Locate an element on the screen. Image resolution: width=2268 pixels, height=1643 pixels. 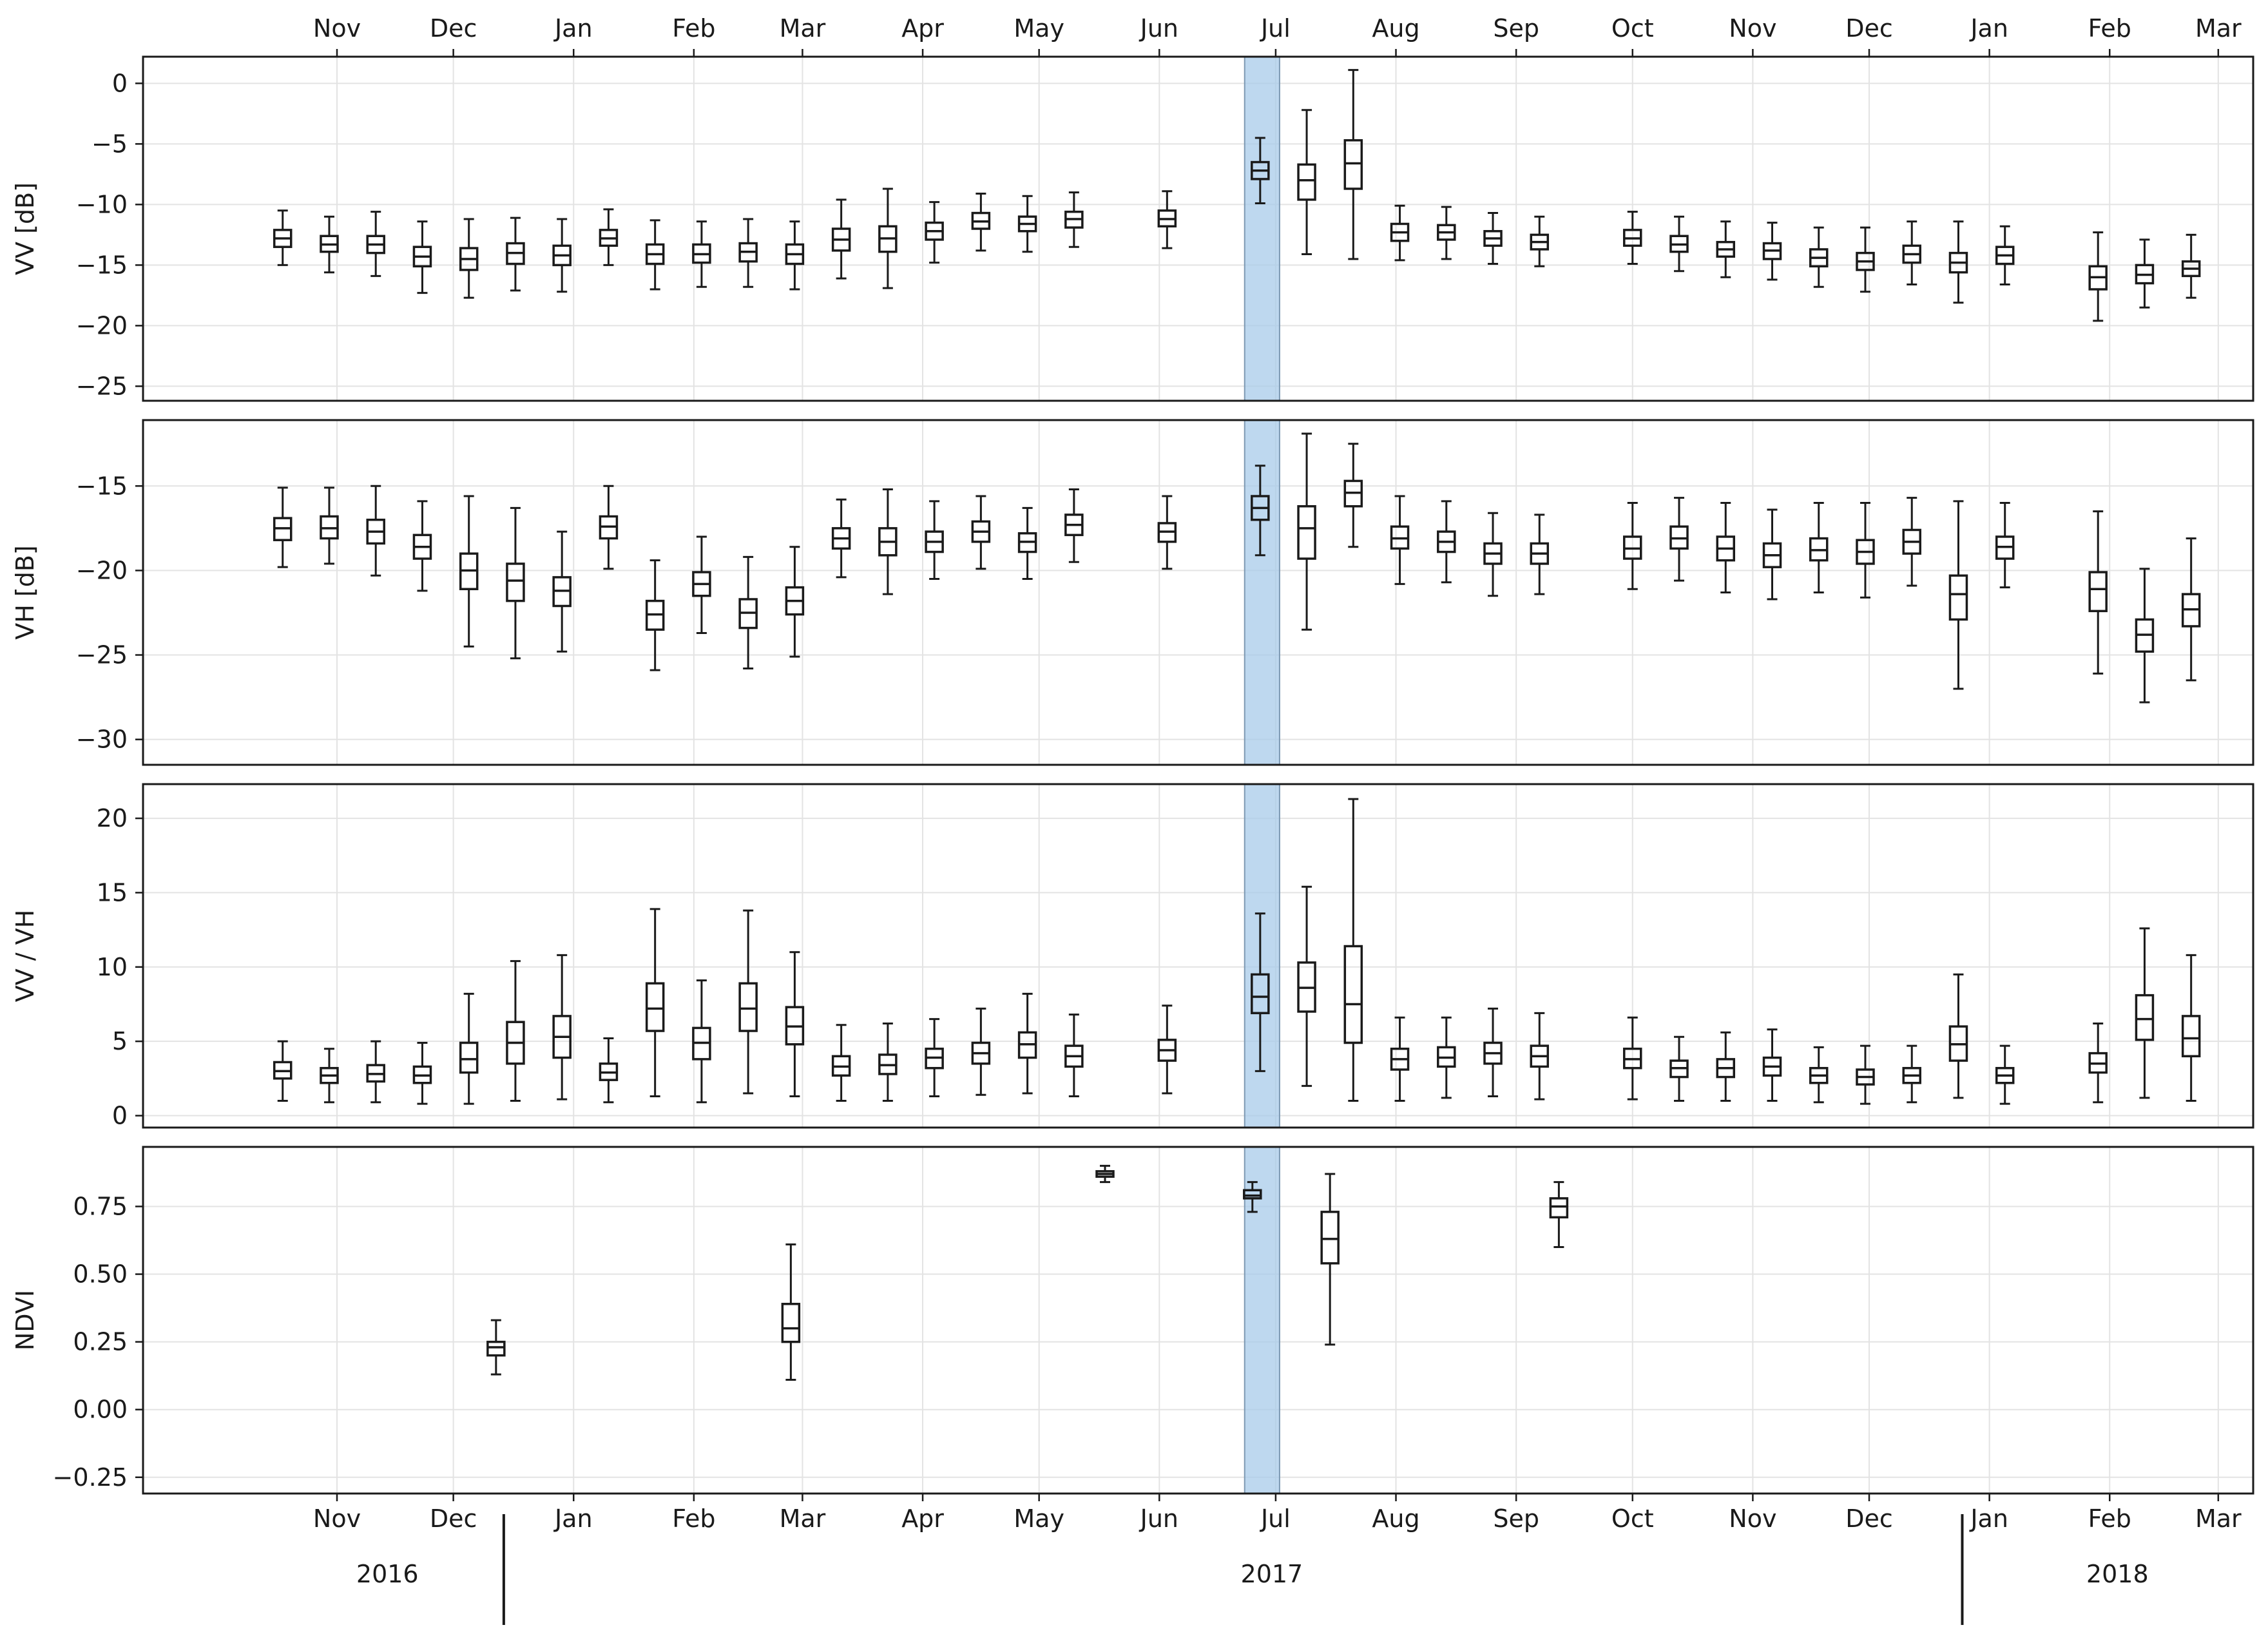
bottom-month-label: Jun is located at coordinates (1158, 1518).